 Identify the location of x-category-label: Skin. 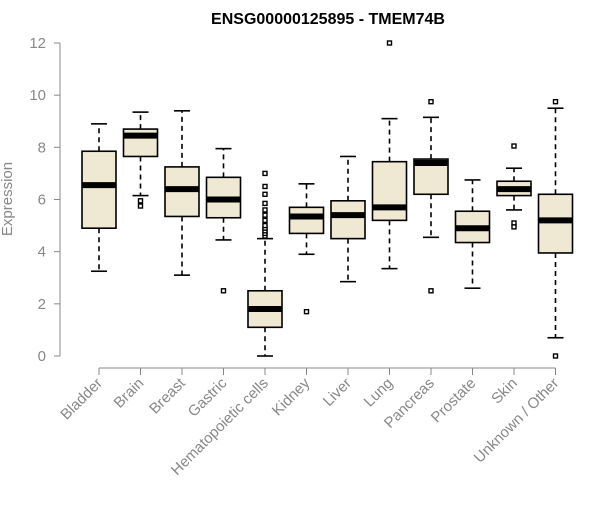
(504, 391).